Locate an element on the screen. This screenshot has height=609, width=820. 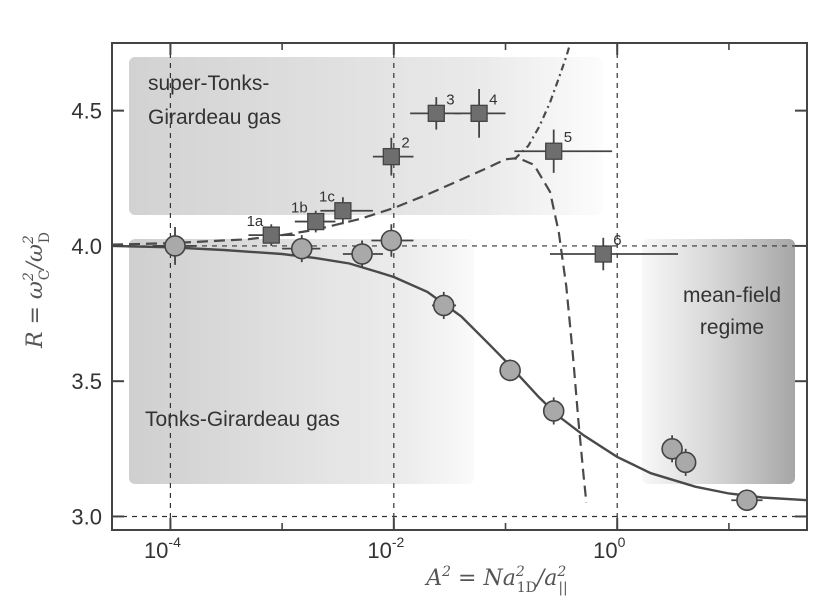
y-tick-label-1: 3.5 is located at coordinates (86, 381).